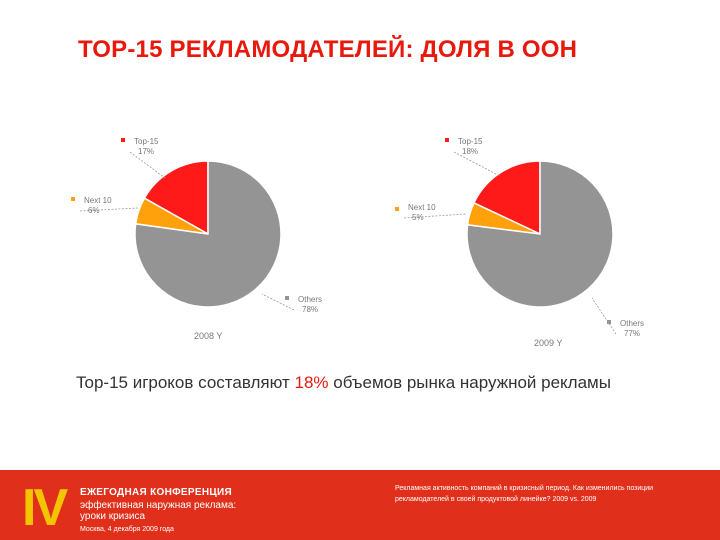  What do you see at coordinates (156, 492) in the screenshot?
I see `conference-title: ЕЖЕГОДНАЯ КОНФЕРЕНЦИЯ` at bounding box center [156, 492].